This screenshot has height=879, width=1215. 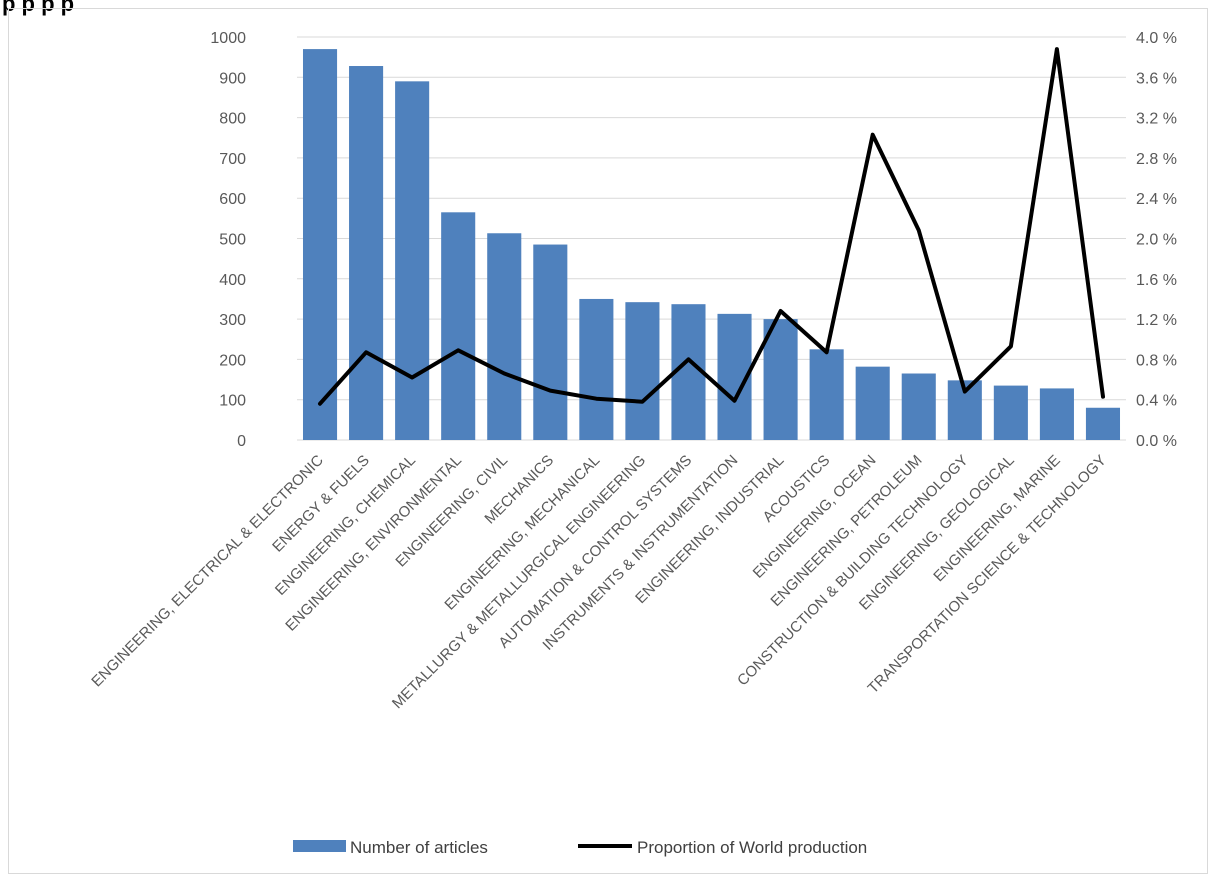 What do you see at coordinates (1156, 401) in the screenshot?
I see `y2-tick-label: 0.4 %` at bounding box center [1156, 401].